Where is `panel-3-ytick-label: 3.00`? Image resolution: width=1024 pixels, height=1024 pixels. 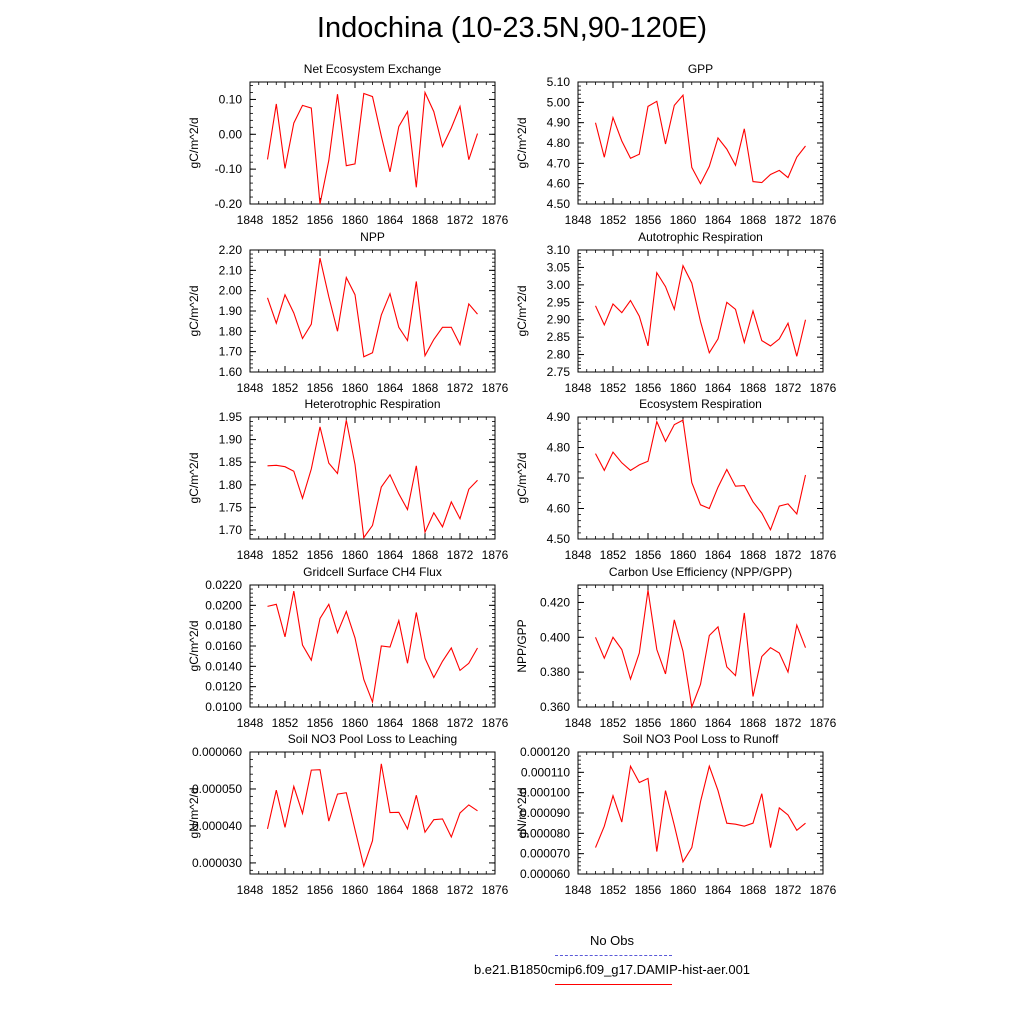
panel-3-ytick-label: 3.00 is located at coordinates (559, 285).